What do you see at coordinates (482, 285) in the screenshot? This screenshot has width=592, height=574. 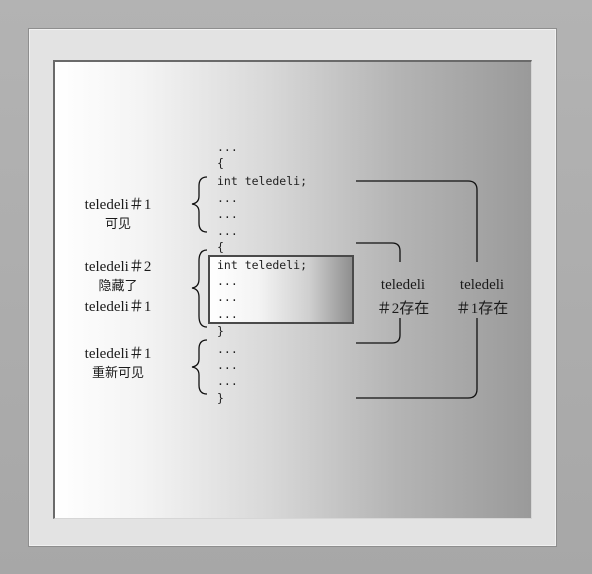 I see `exists1-line1: teledeli` at bounding box center [482, 285].